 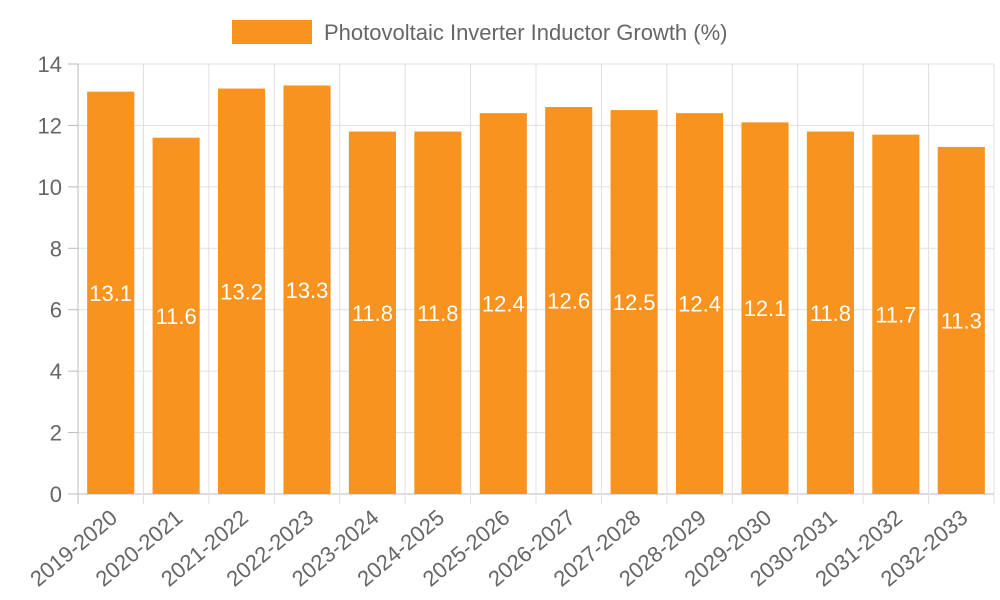 I want to click on bar-2025-2026, so click(x=503, y=304).